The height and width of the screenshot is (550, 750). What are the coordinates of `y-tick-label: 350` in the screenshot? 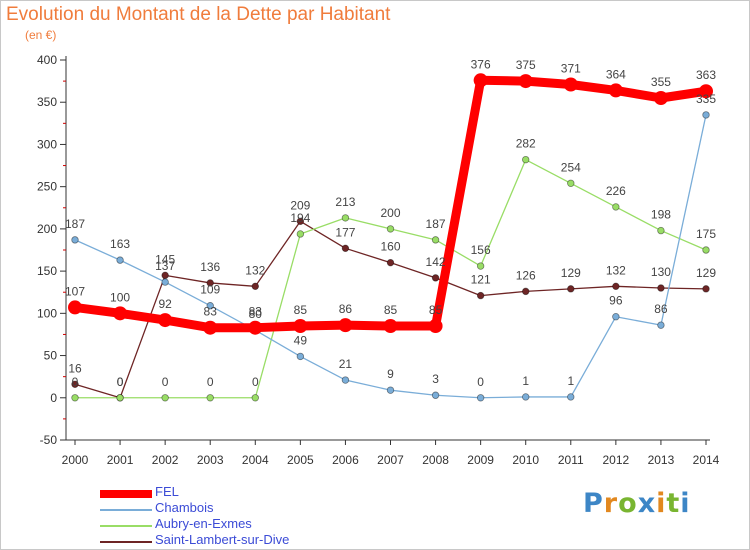 It's located at (47, 102).